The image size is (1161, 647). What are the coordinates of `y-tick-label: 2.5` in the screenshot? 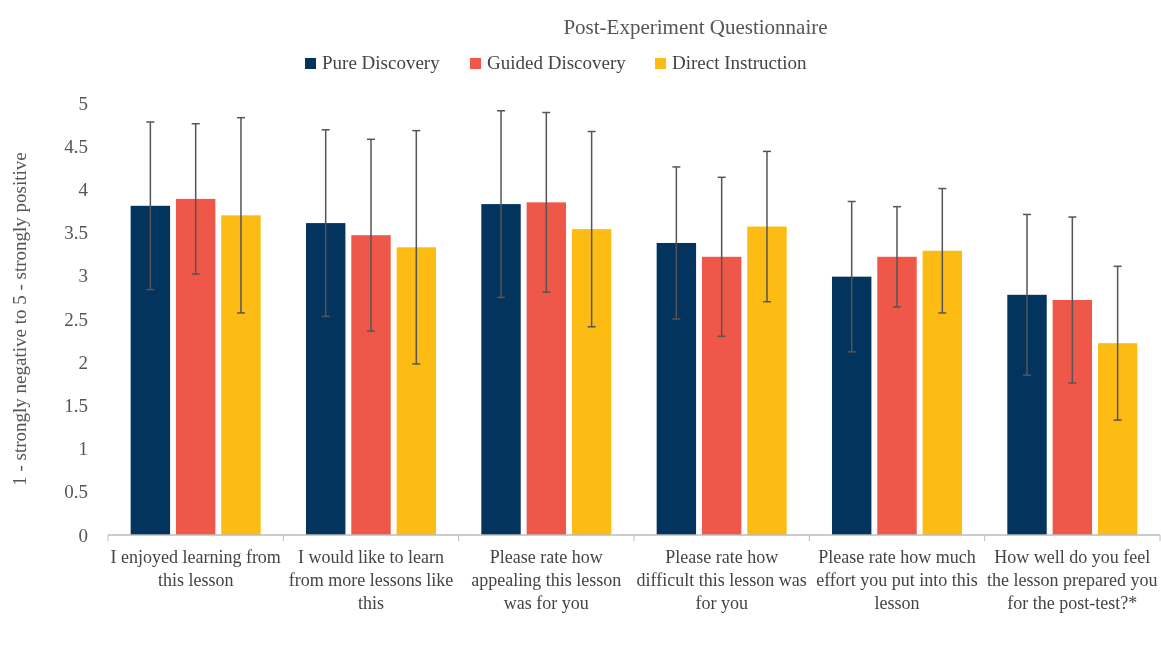 It's located at (76, 319).